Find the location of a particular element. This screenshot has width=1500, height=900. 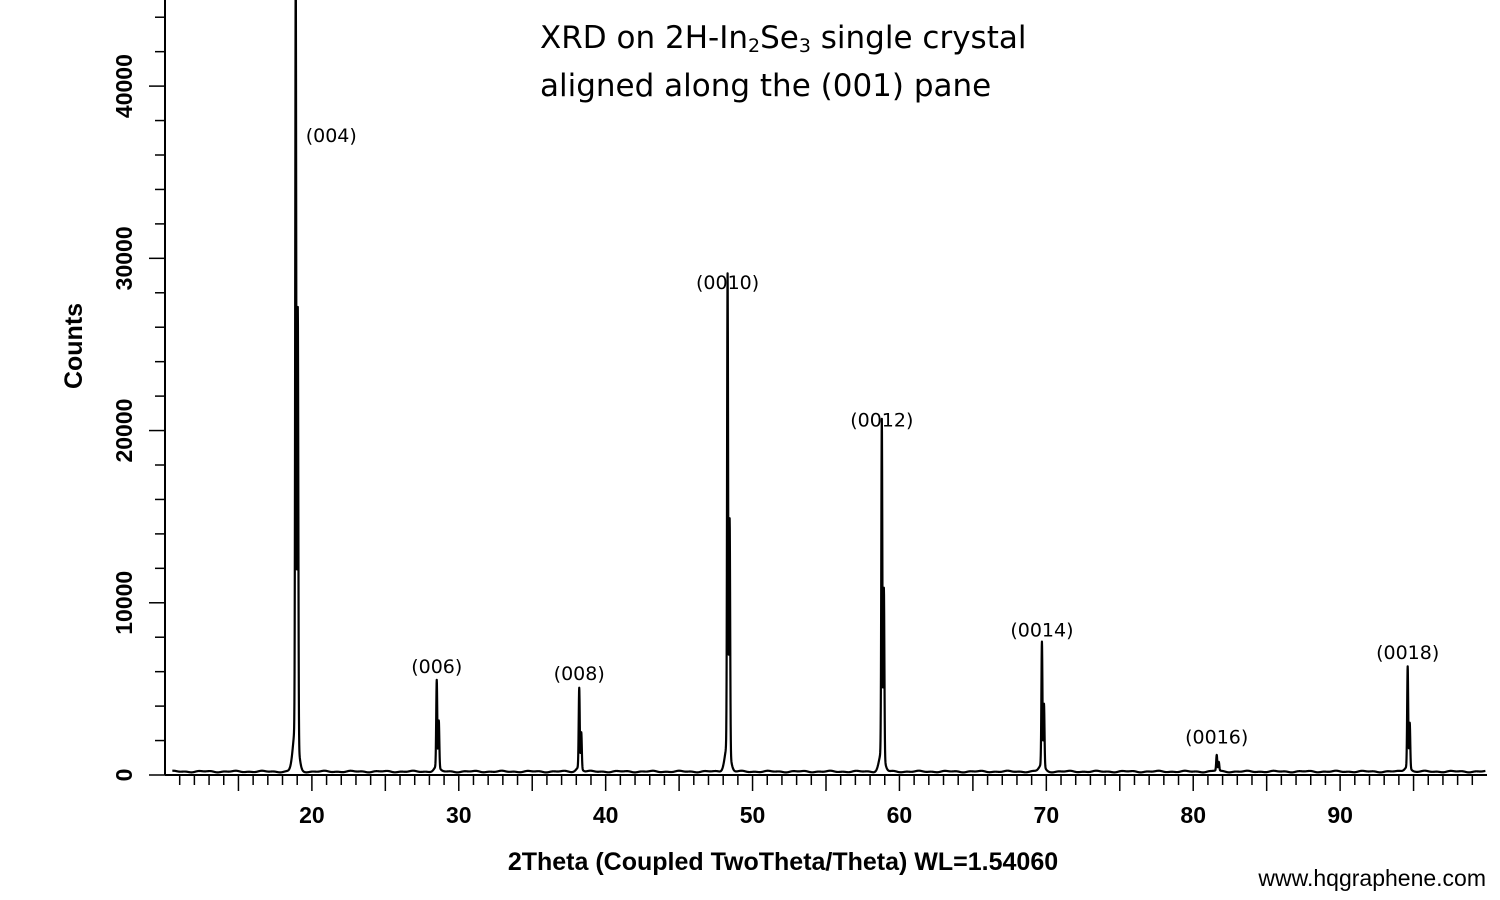

peak-label: (0018) is located at coordinates (1407, 653).